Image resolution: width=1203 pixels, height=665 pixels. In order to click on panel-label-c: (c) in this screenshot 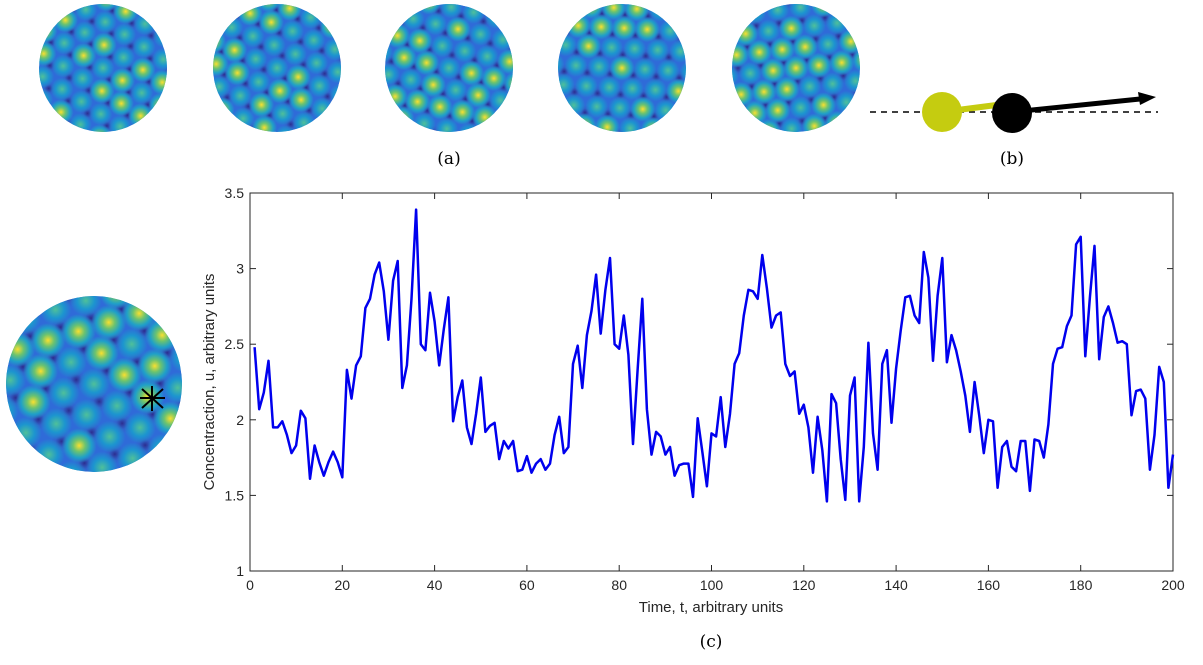, I will do `click(711, 642)`.